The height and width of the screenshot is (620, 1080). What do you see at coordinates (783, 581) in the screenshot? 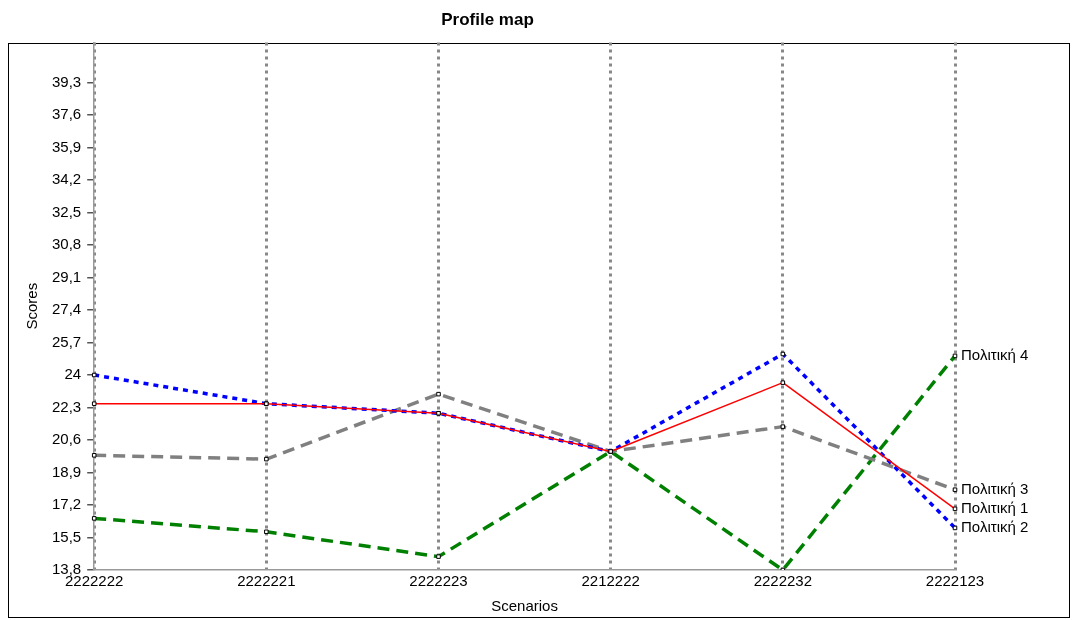
I see `x-tick-label: 2222232` at bounding box center [783, 581].